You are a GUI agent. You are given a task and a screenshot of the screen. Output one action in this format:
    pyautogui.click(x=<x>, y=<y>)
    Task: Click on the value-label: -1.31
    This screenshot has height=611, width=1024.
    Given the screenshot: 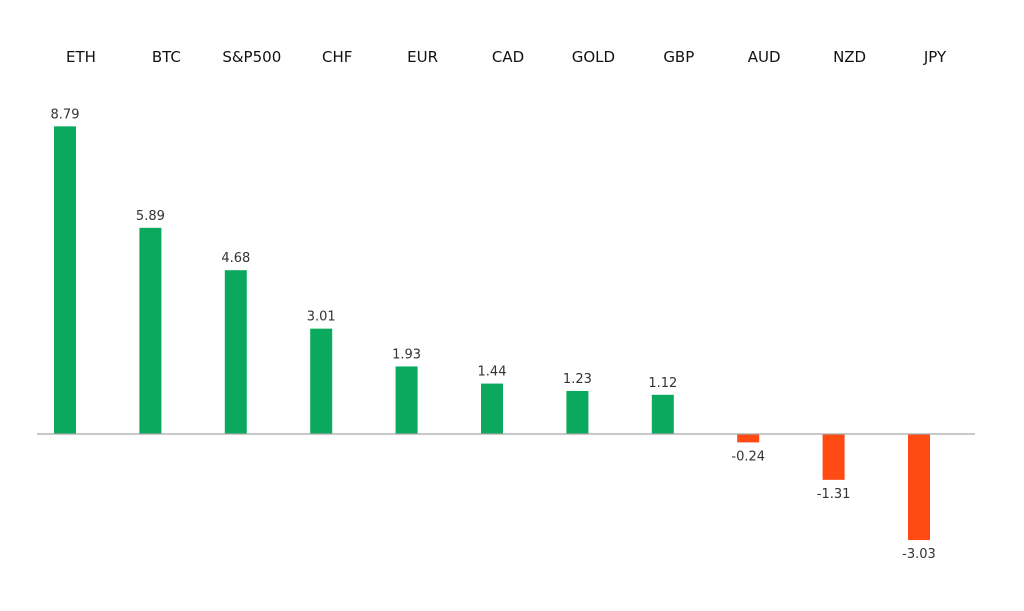 What is the action you would take?
    pyautogui.click(x=834, y=494)
    